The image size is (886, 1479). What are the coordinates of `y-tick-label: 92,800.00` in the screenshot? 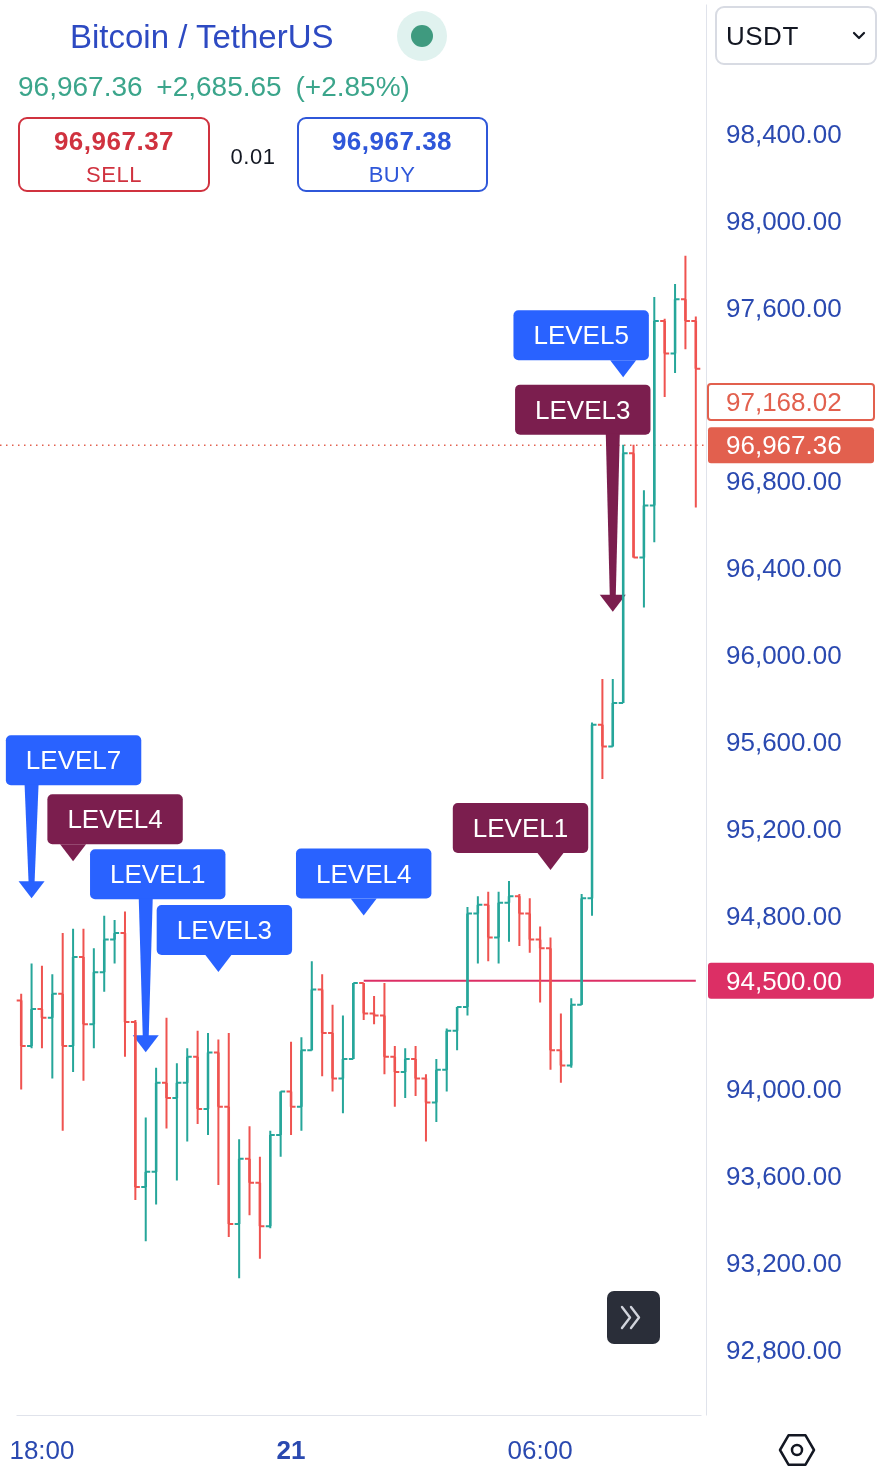 It's located at (784, 1349).